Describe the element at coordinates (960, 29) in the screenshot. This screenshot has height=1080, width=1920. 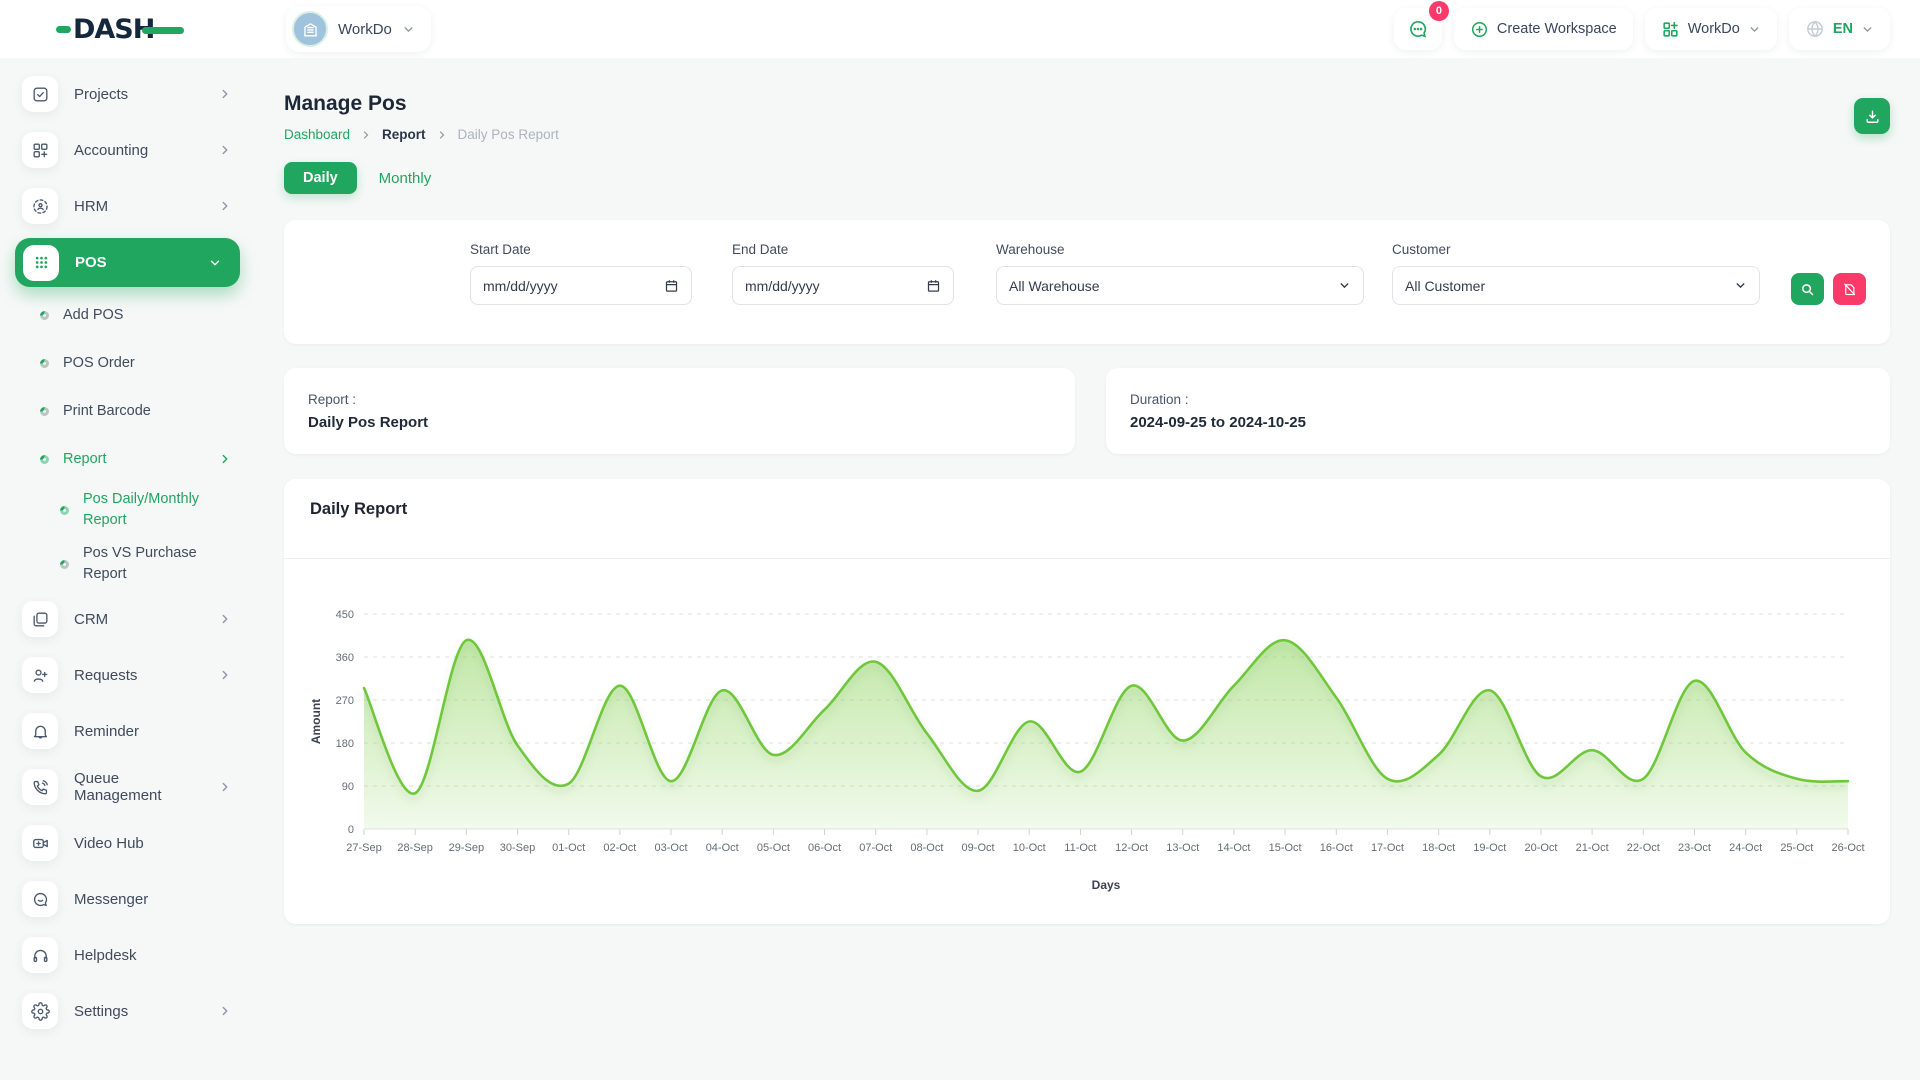
I see `top-header: DASH WorkDo 0 Create Workspace WorkDo EN` at that location.